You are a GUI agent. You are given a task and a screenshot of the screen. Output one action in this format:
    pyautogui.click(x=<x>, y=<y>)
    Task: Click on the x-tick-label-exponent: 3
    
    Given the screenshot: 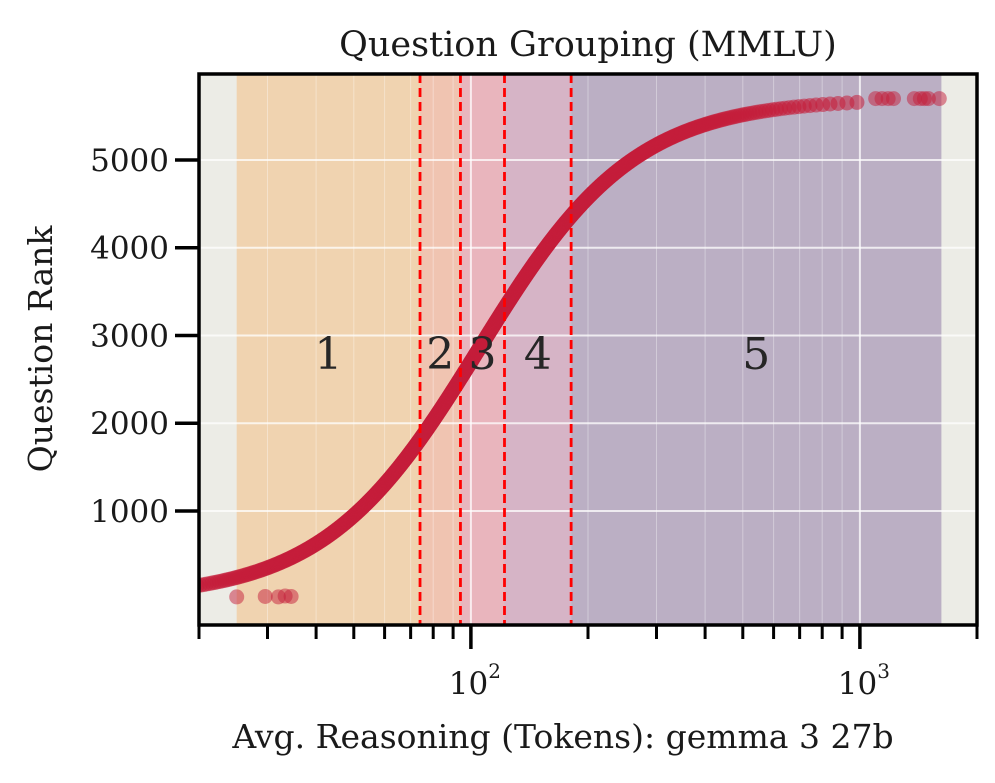 What is the action you would take?
    pyautogui.click(x=883, y=671)
    